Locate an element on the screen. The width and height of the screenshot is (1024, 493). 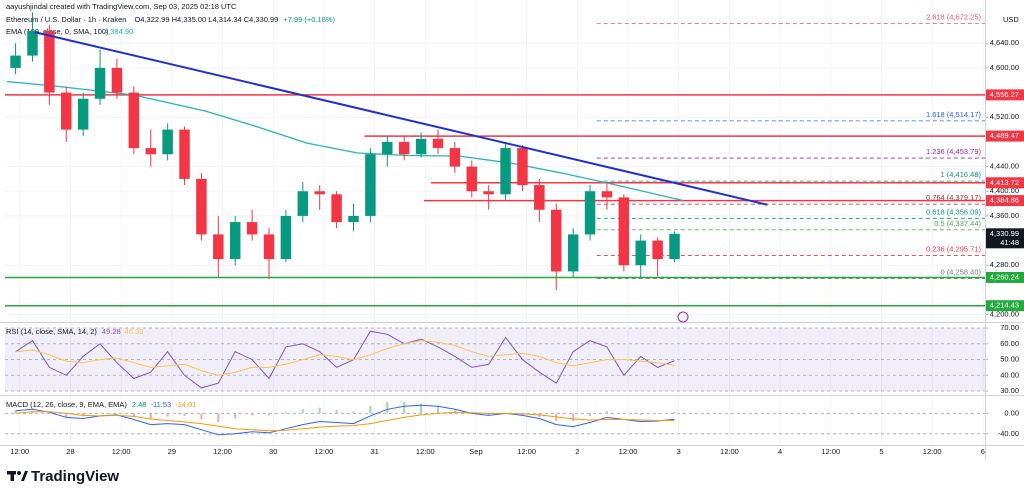
fib-label: 2.618 (4,672.25) is located at coordinates (954, 16).